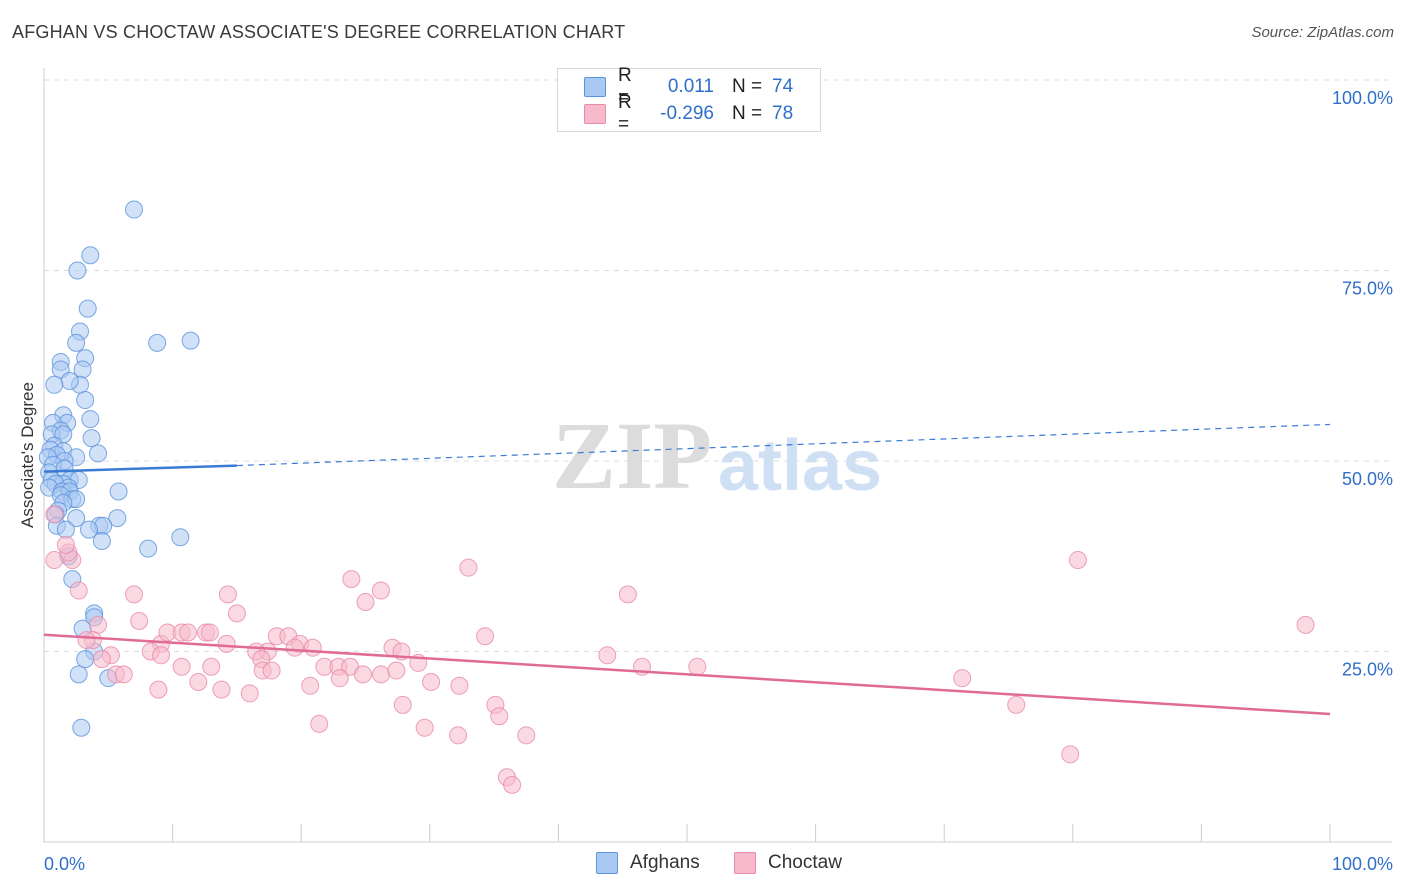  I want to click on r-value: -0.296, so click(687, 113).